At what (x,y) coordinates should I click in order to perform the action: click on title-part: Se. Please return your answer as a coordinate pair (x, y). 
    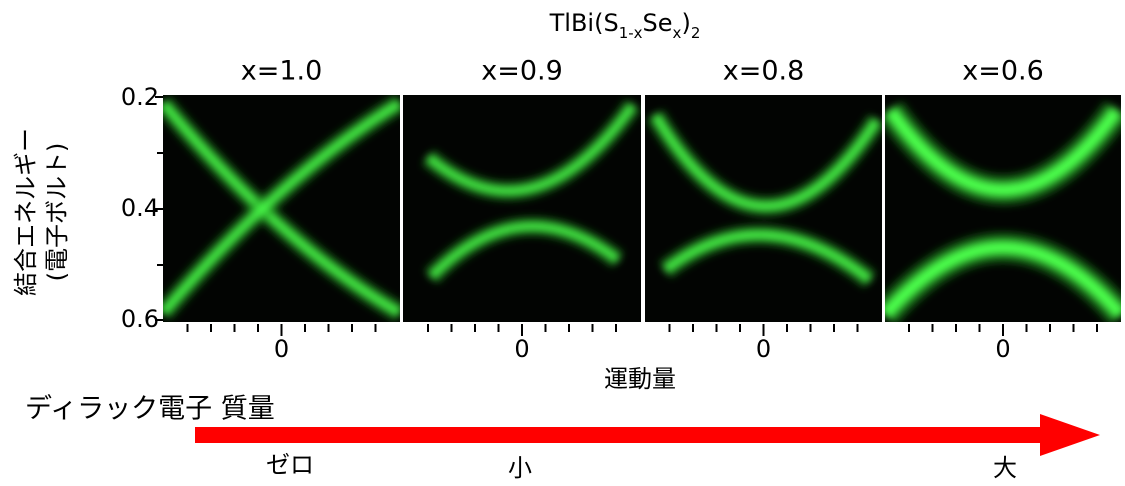
    Looking at the image, I should click on (658, 23).